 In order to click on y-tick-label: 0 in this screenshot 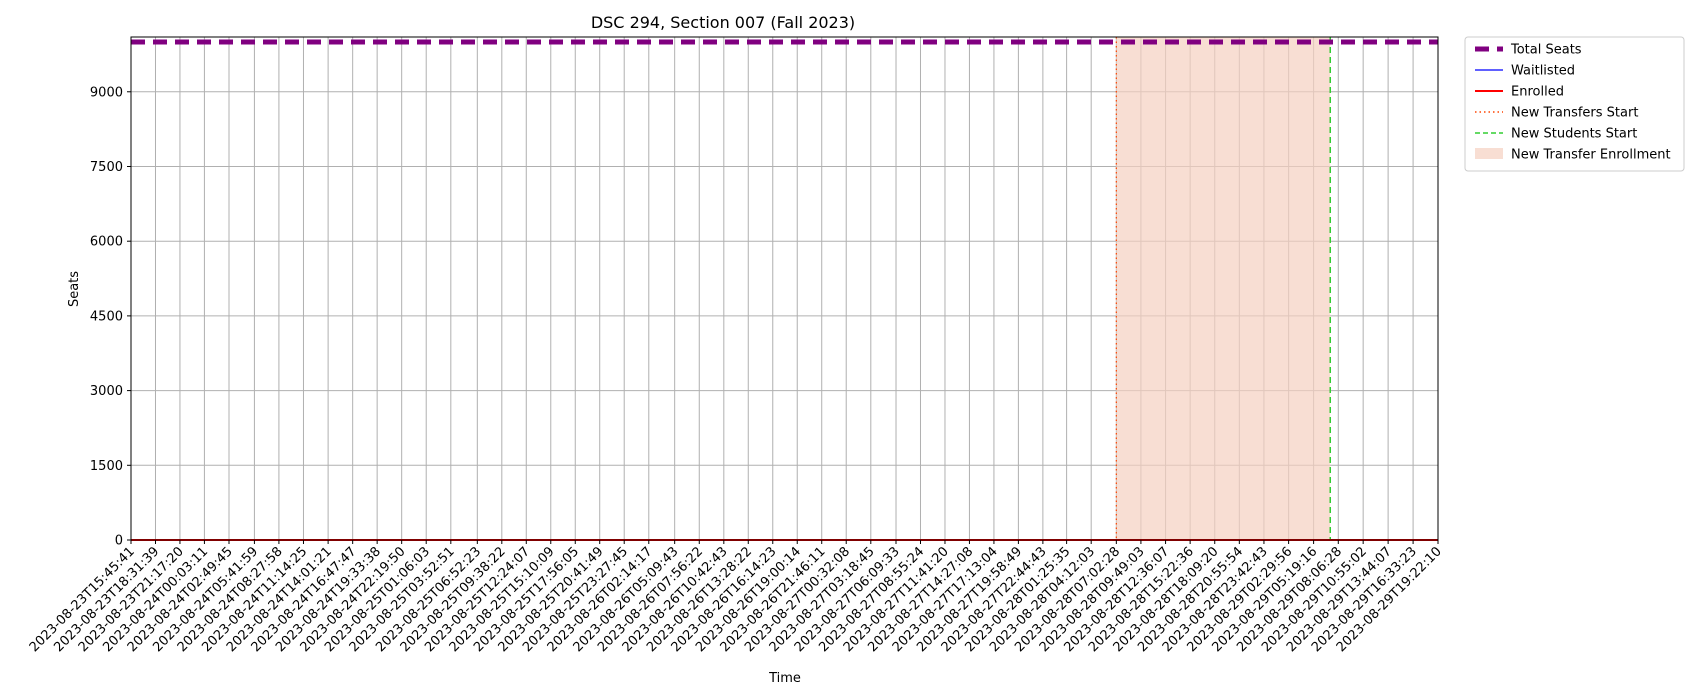, I will do `click(119, 541)`.